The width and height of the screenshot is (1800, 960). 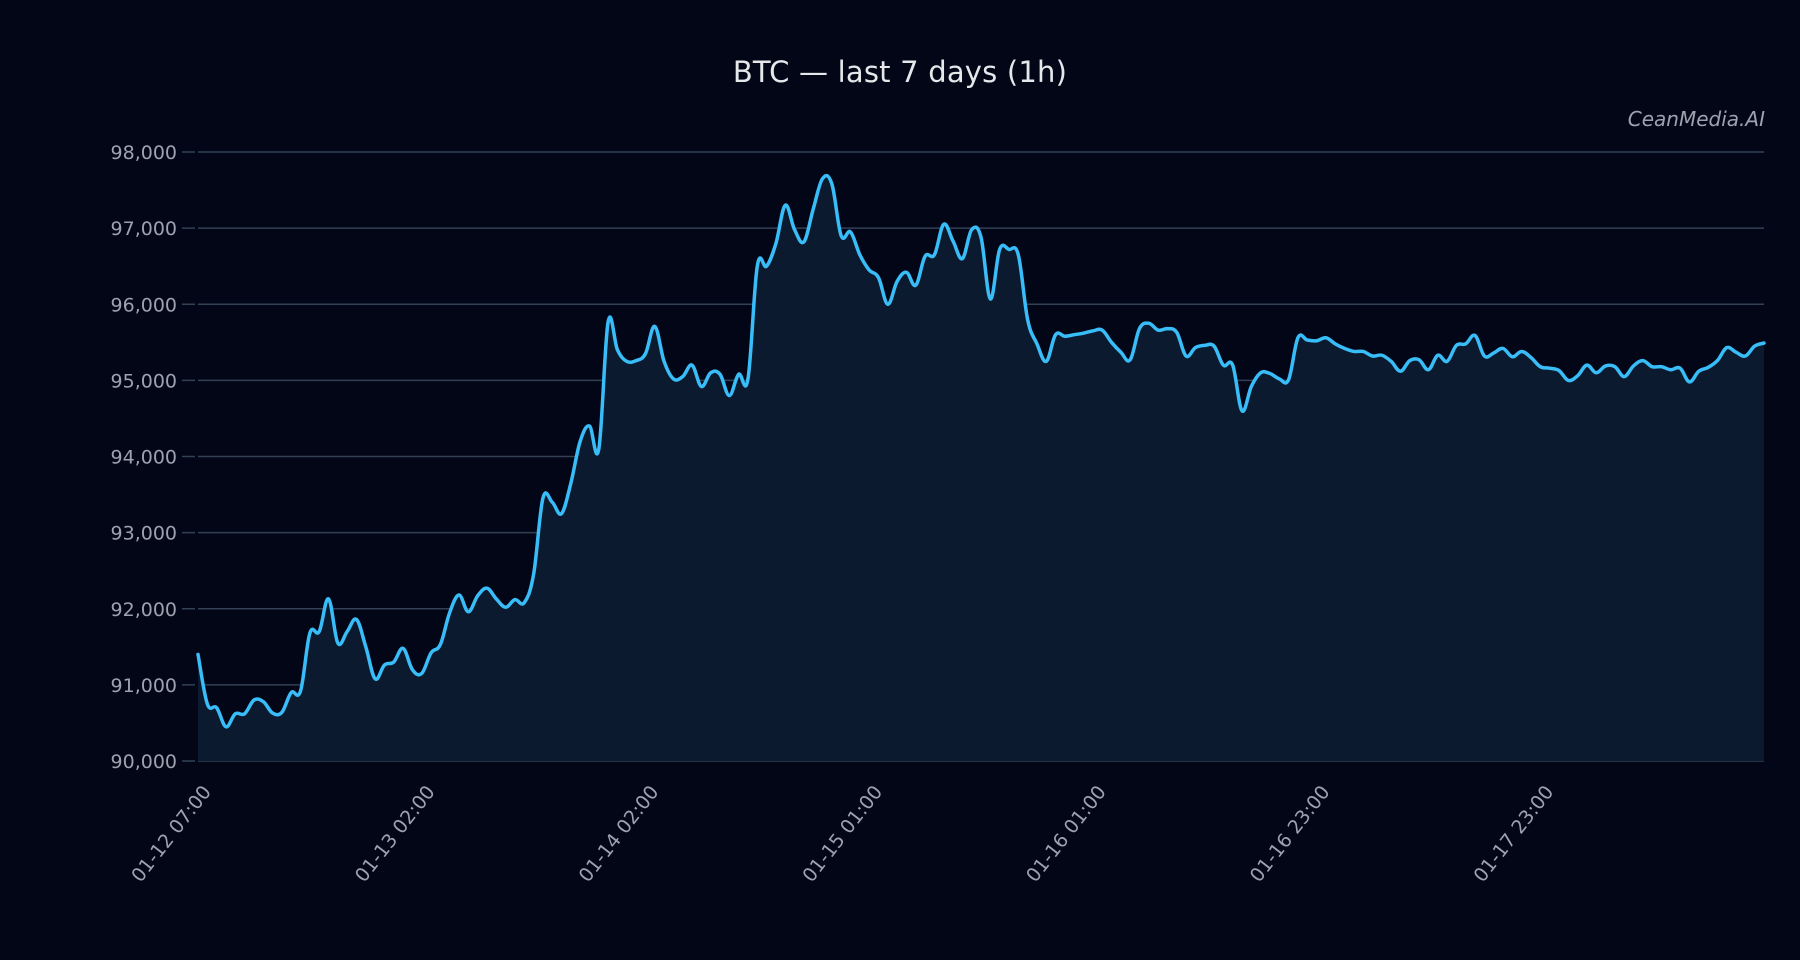 I want to click on y-tick-label: 92,000, so click(x=144, y=610).